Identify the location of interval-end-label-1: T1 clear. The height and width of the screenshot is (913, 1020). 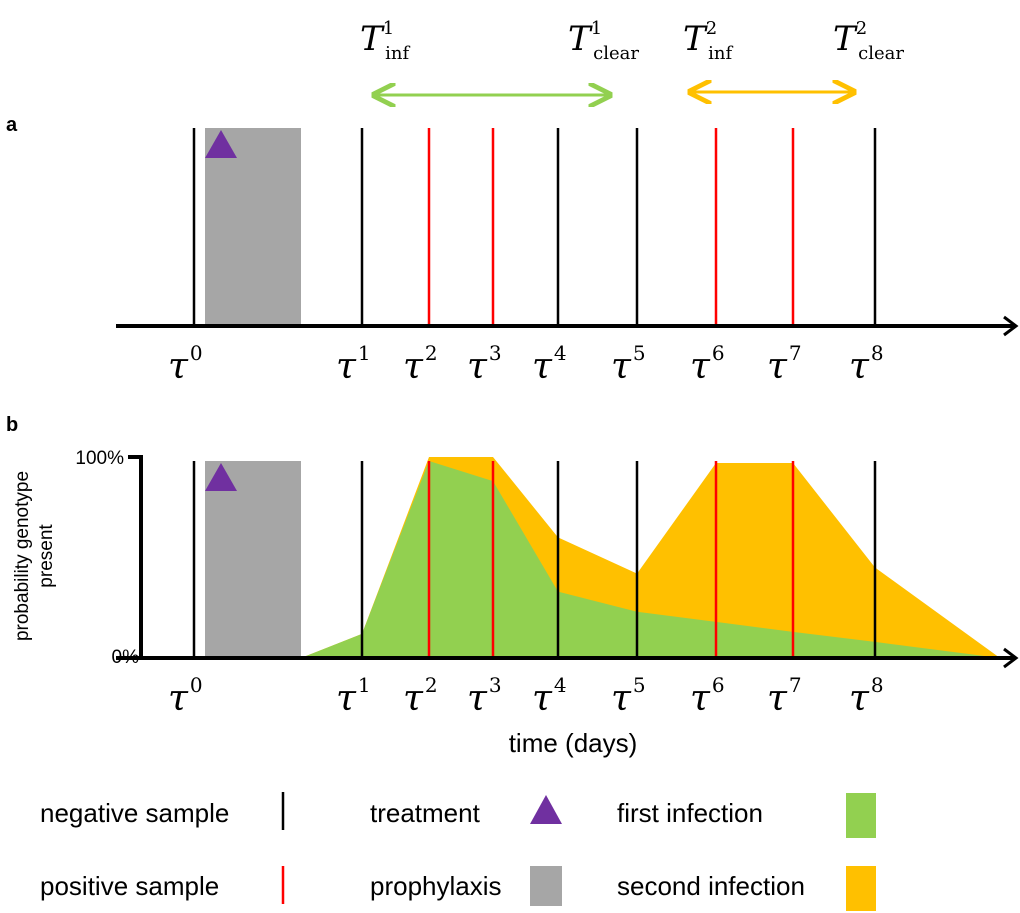
(603, 41).